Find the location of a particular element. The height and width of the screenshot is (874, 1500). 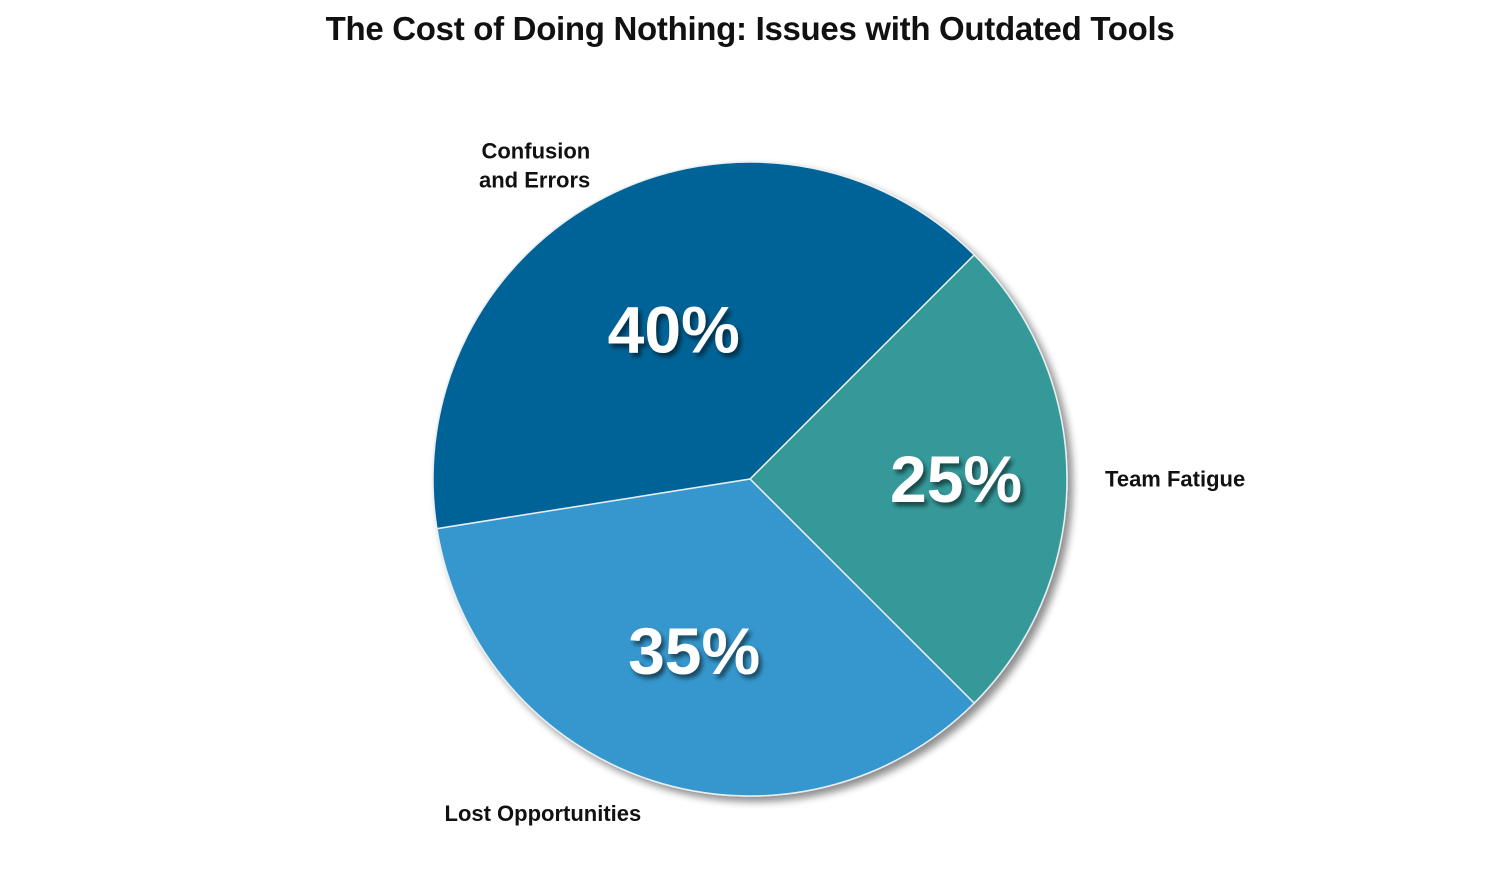

slice-label-confusion-and-errors: Confusion and Errors is located at coordinates (534, 165).